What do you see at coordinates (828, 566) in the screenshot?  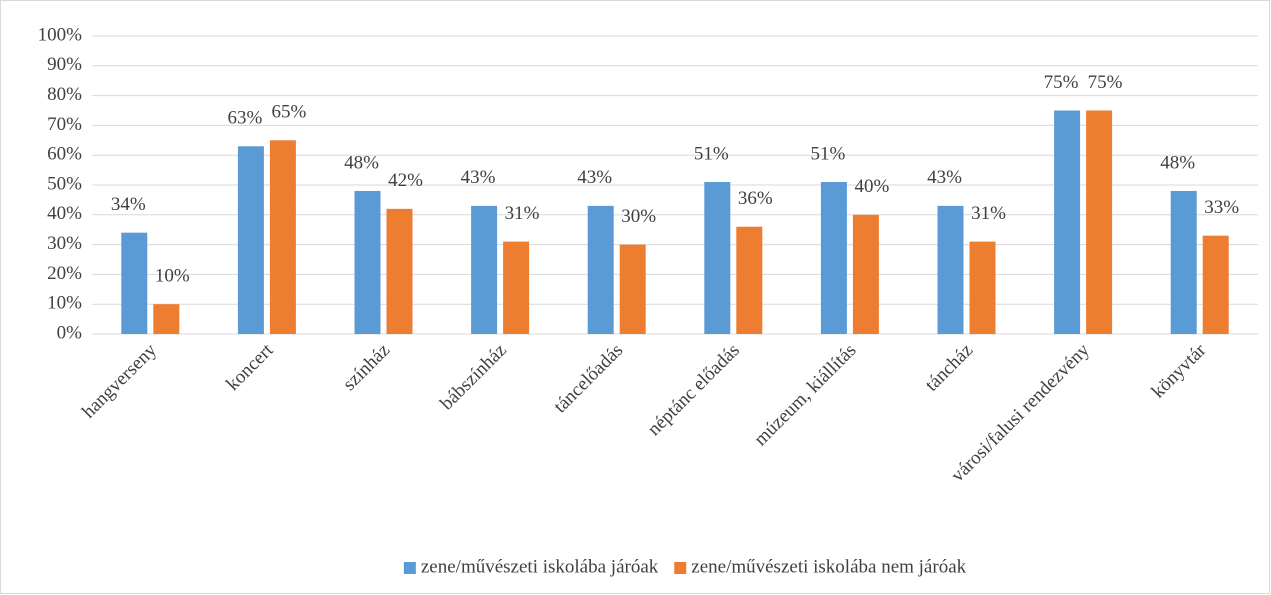 I see `legend-label: zene/művészeti iskolába nem járóak` at bounding box center [828, 566].